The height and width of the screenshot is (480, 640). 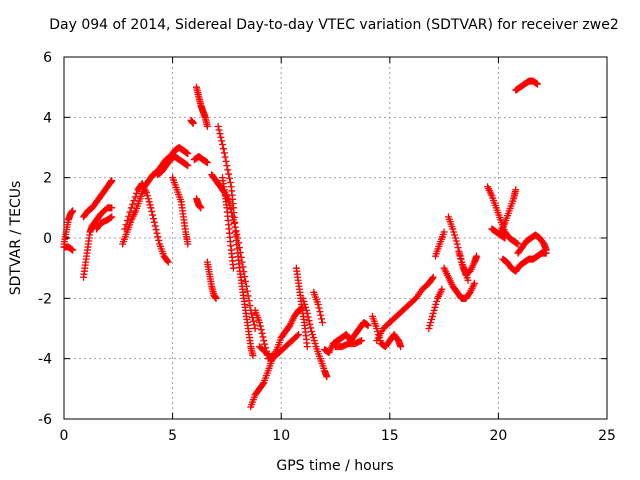 I want to click on y-axis-label: SDTVAR / TECUs, so click(x=16, y=238).